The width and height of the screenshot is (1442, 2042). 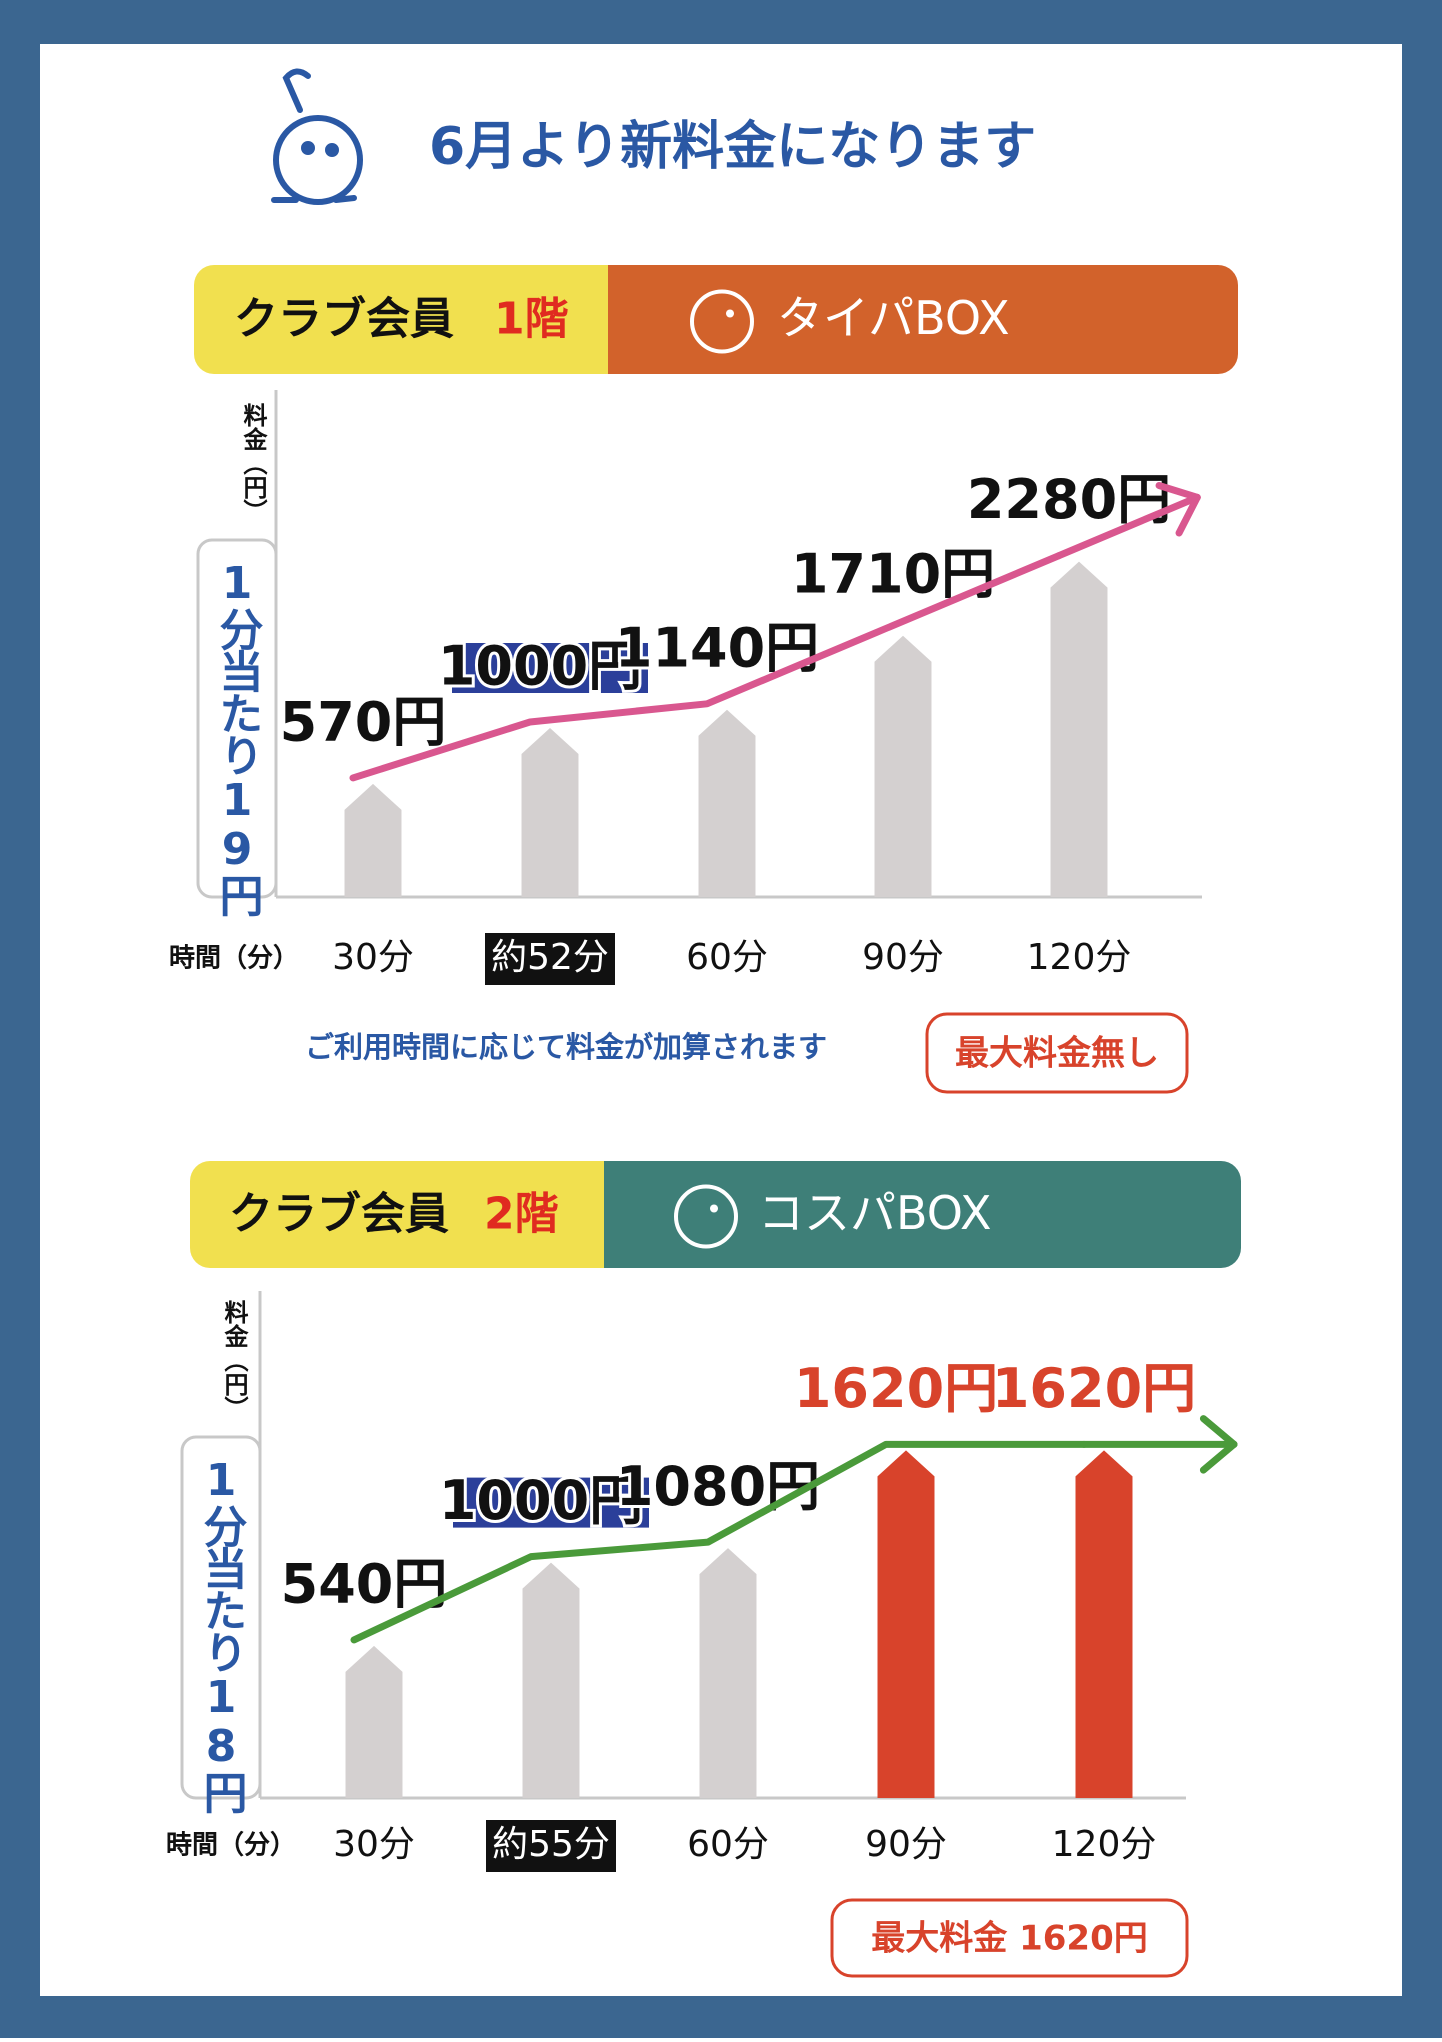 I want to click on page-title: 6月より新料金になります, so click(x=732, y=147).